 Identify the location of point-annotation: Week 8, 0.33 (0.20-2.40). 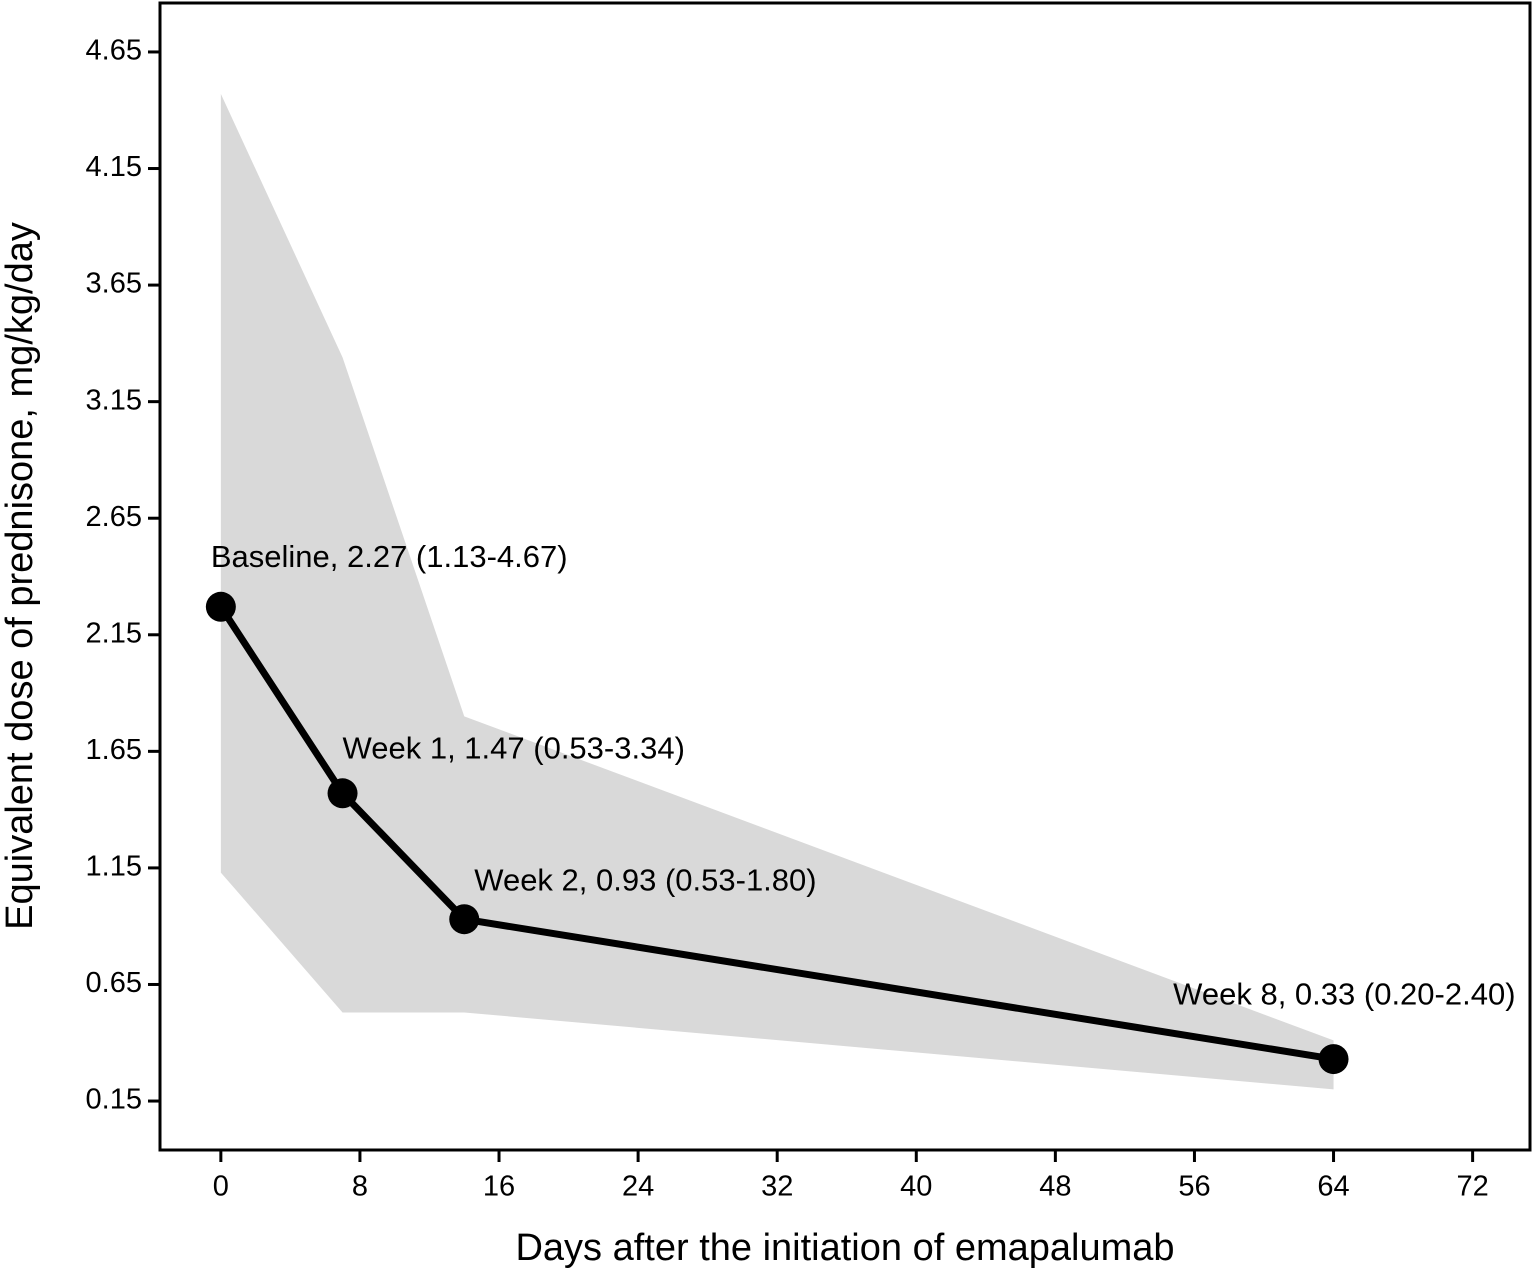
(1344, 993).